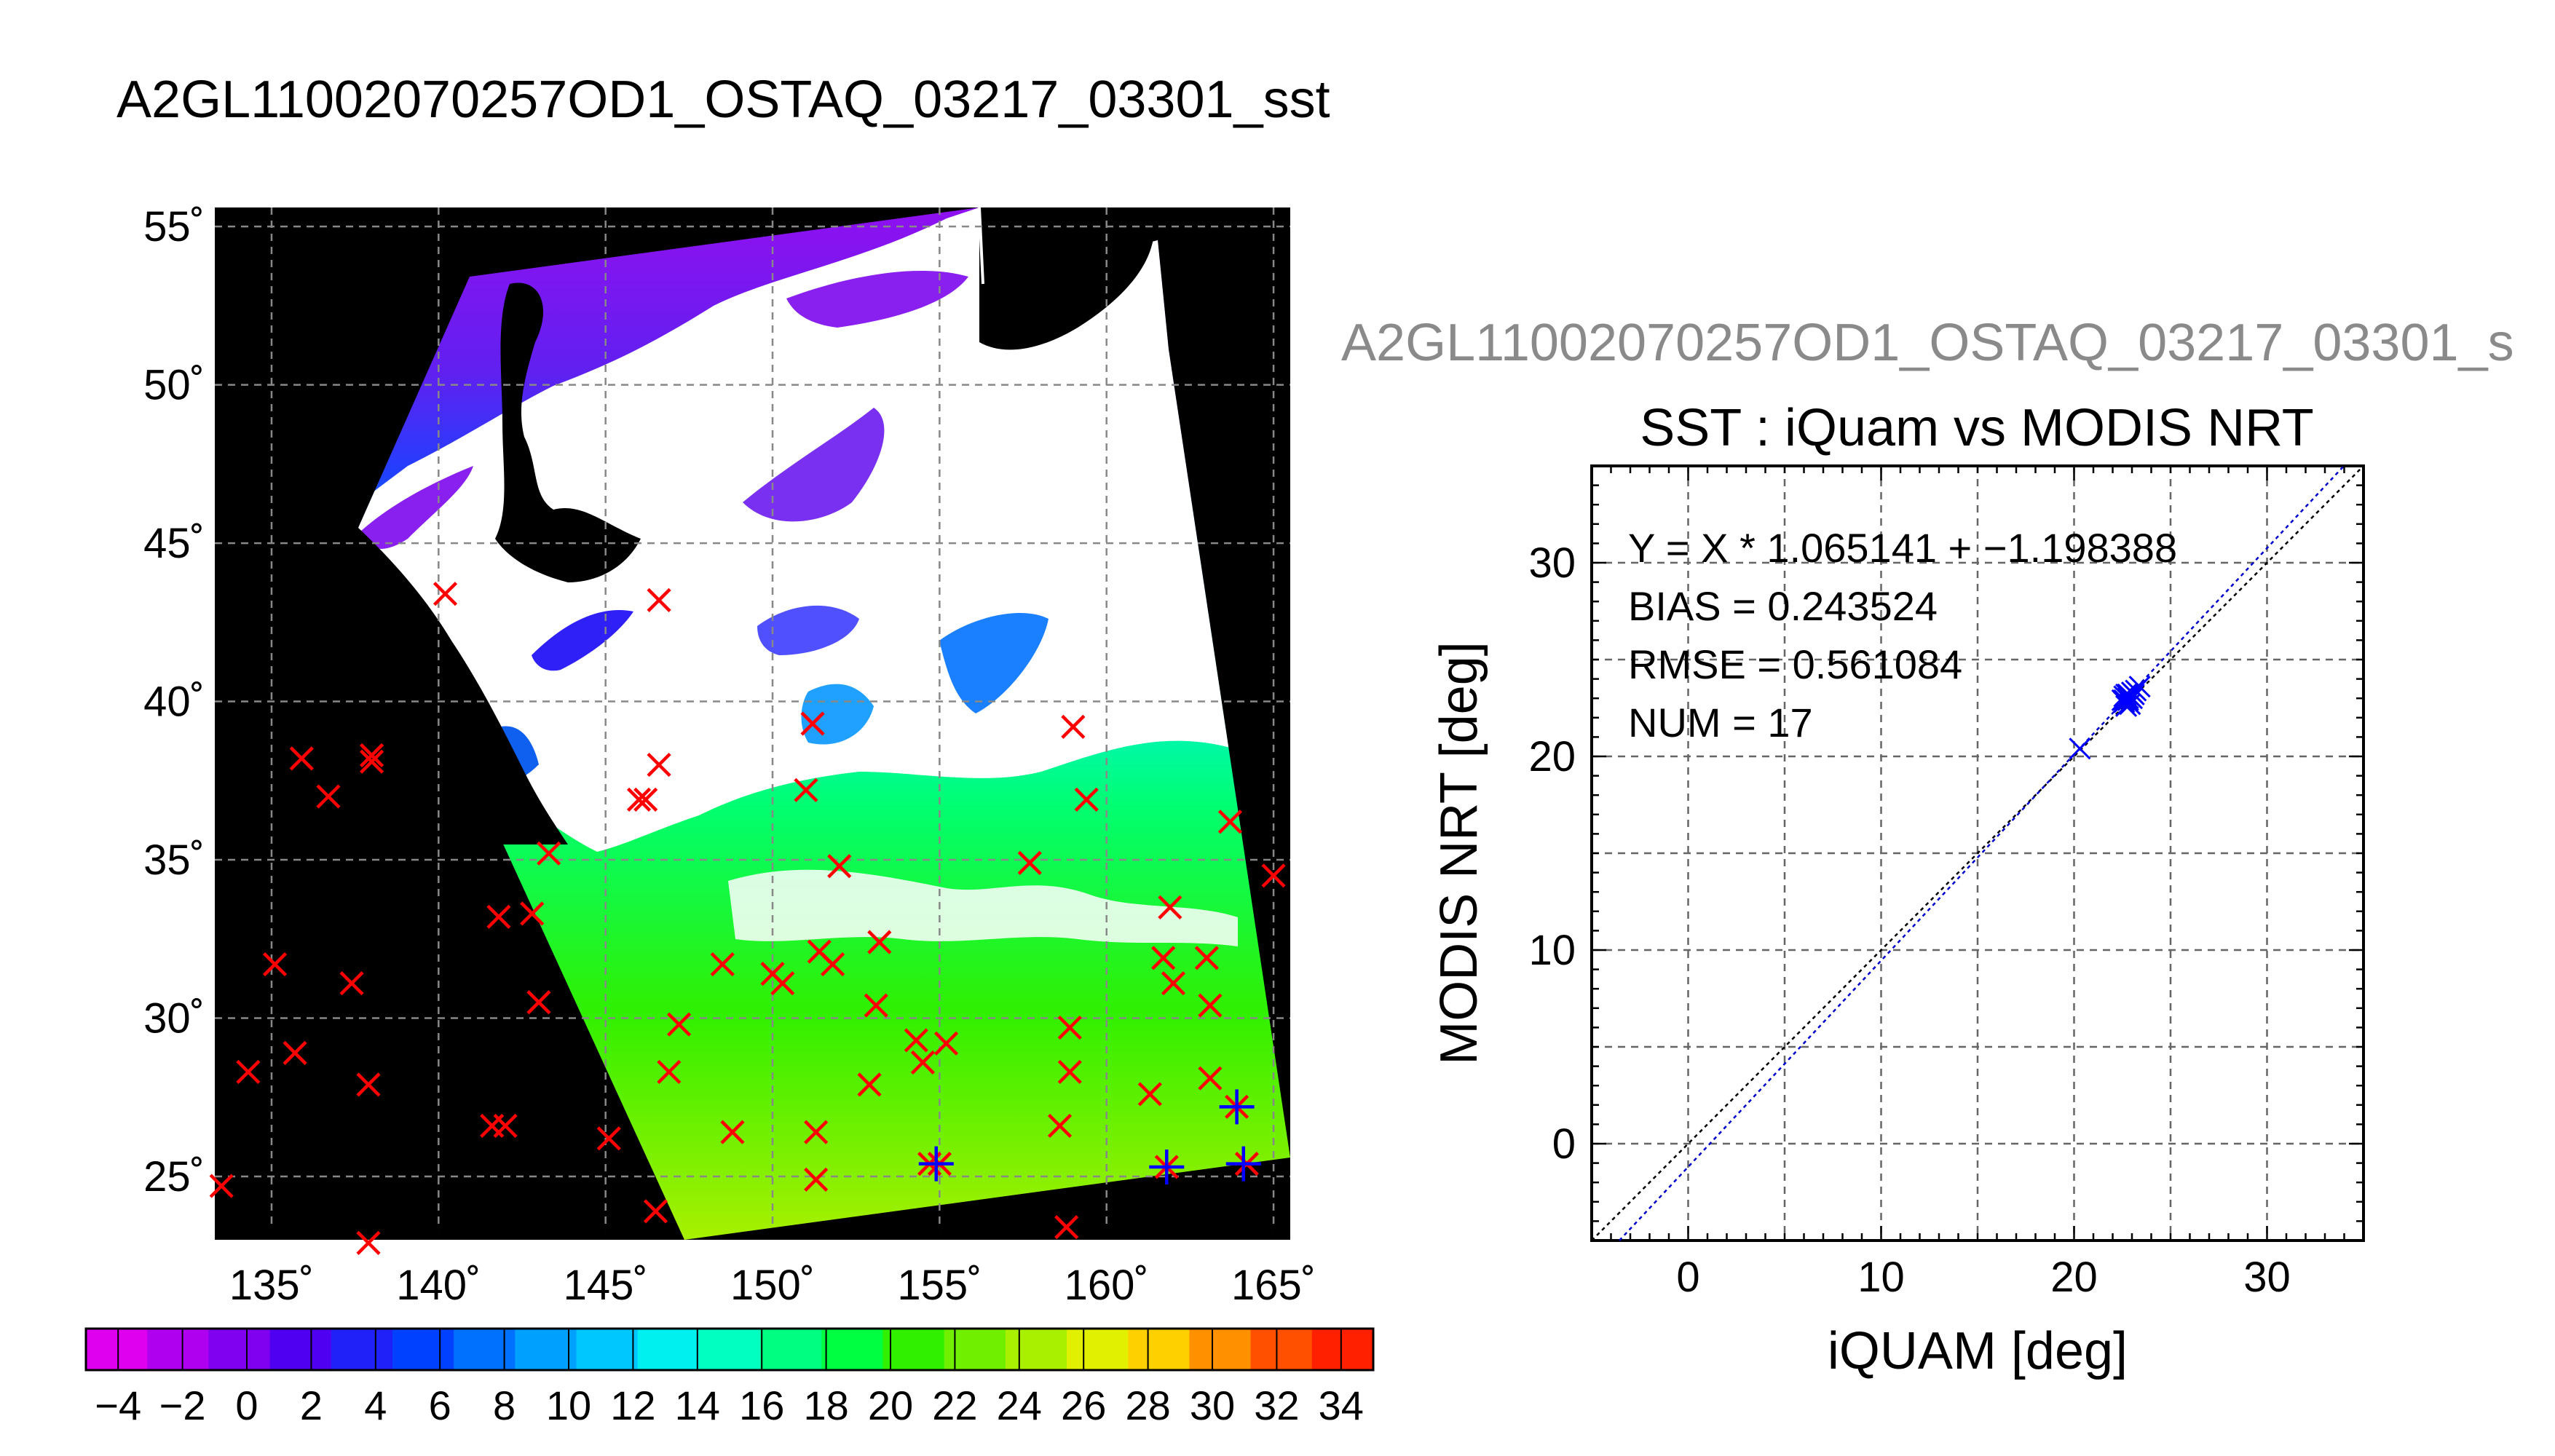 The image size is (2555, 1456). What do you see at coordinates (1902, 548) in the screenshot?
I see `scatter-stat-equation: Y = X * 1.065141 + −1.198388` at bounding box center [1902, 548].